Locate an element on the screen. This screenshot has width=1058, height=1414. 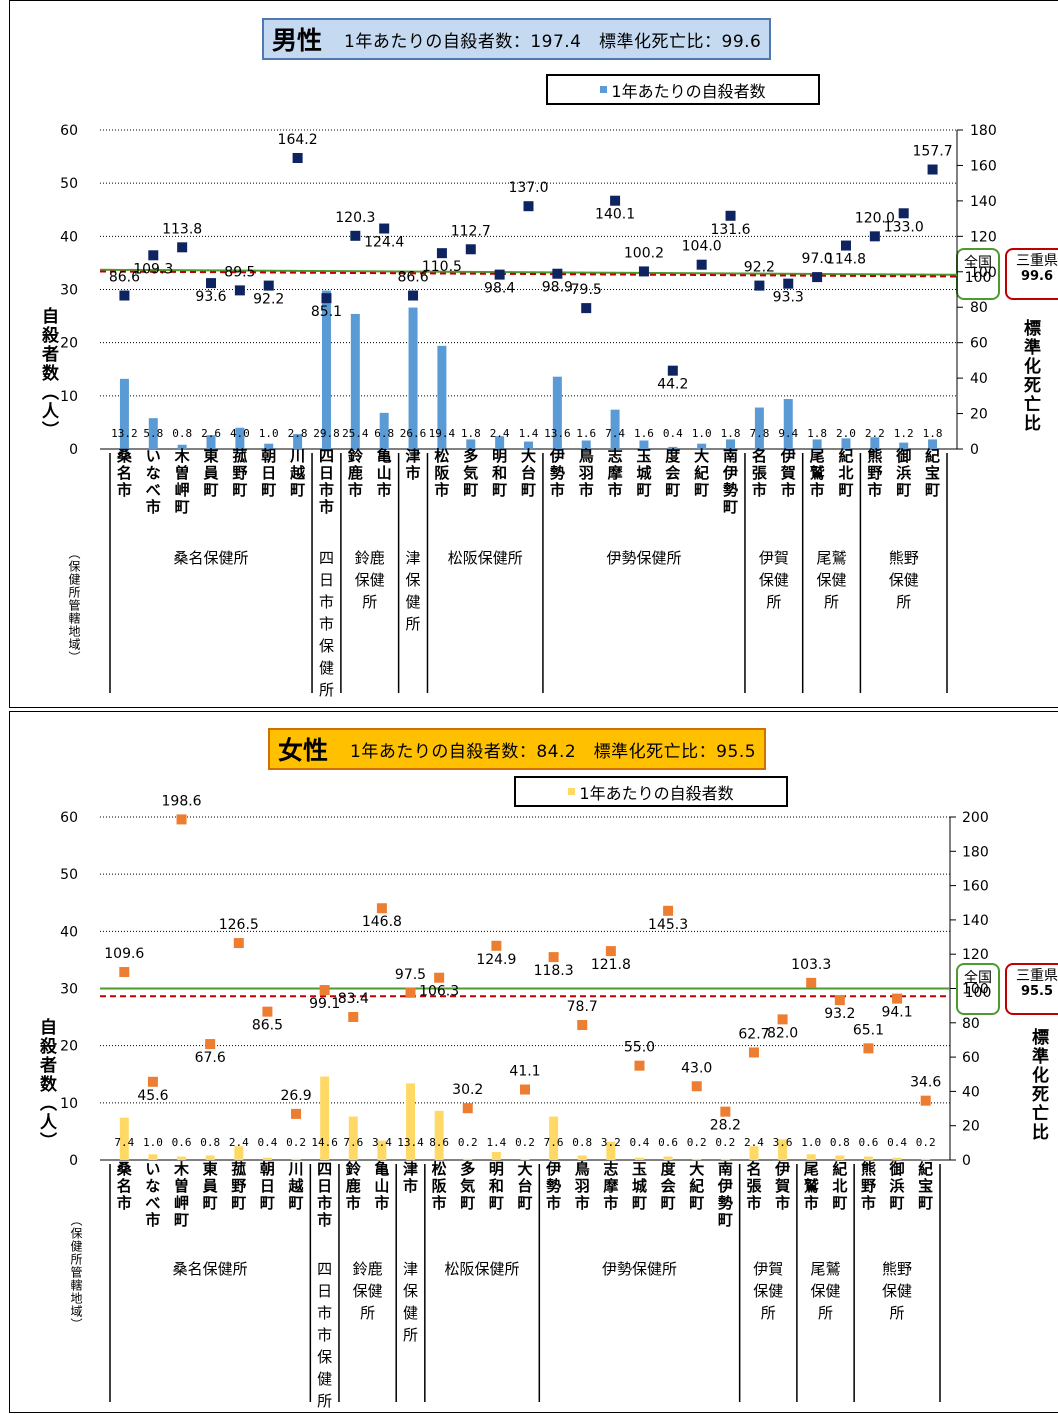
bar-value-label: 0.2 is located at coordinates (525, 1142).